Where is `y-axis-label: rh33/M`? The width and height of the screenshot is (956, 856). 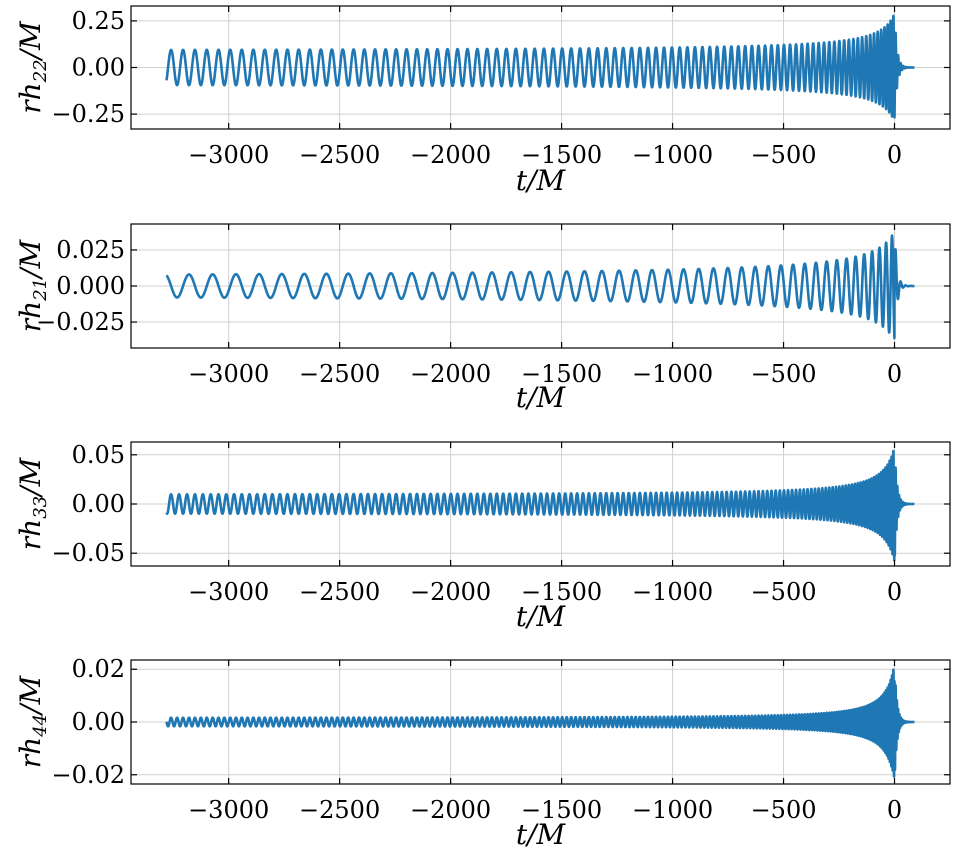
y-axis-label: rh33/M is located at coordinates (32, 503).